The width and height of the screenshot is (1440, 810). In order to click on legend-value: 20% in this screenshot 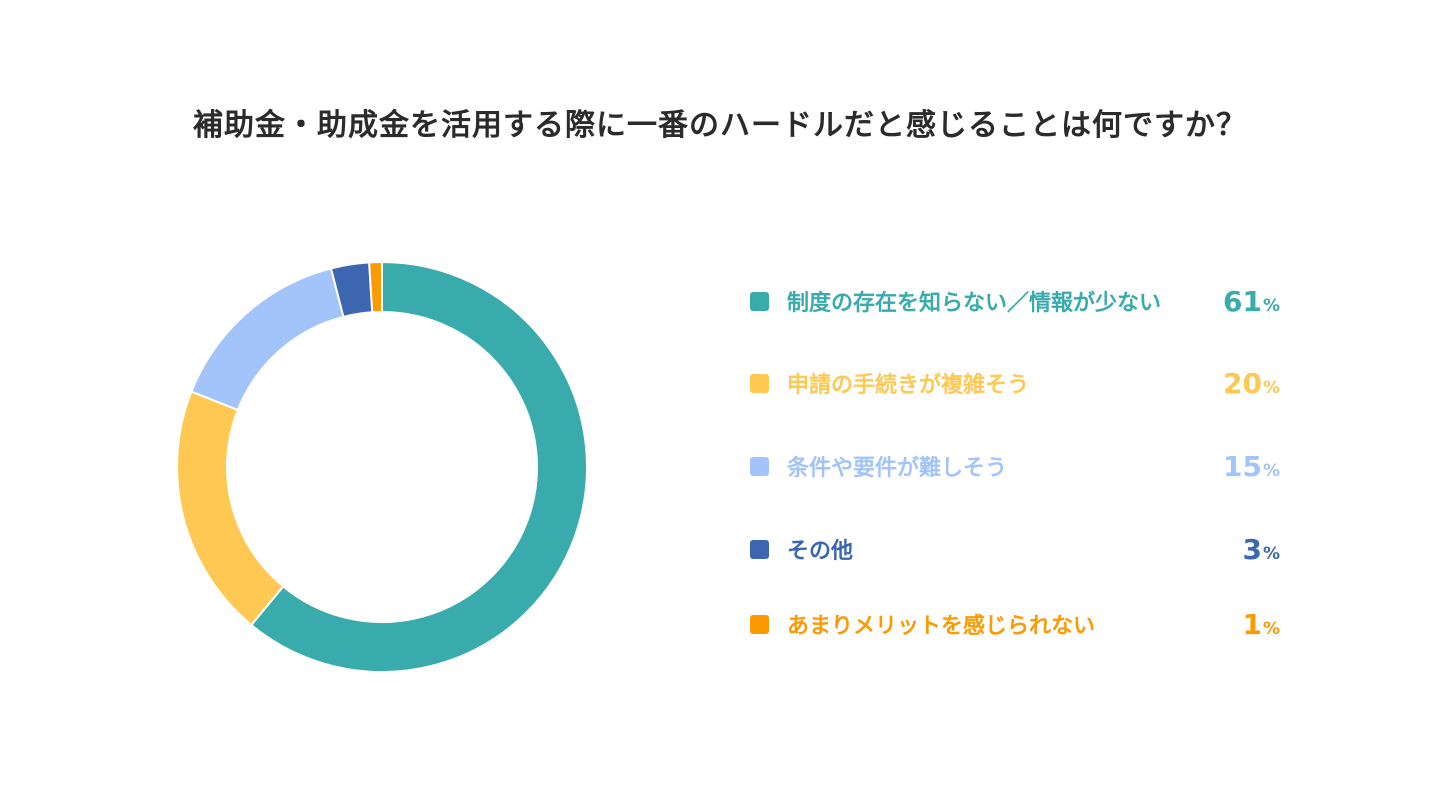, I will do `click(1251, 383)`.